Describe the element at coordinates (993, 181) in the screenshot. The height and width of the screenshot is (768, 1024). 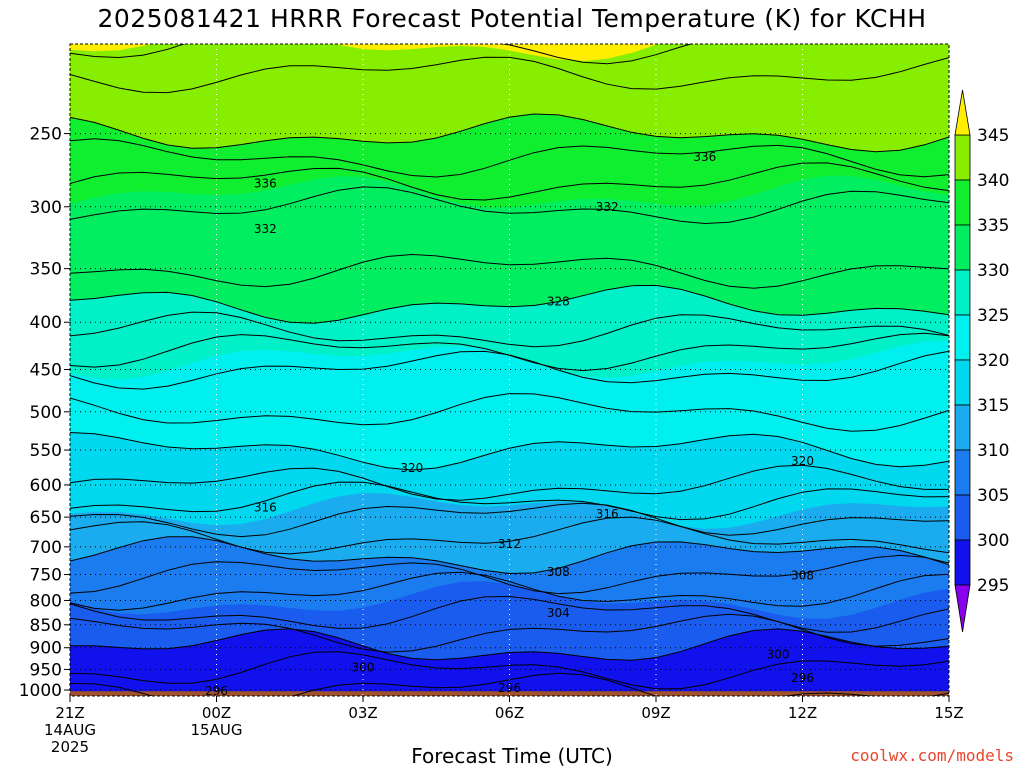
I see `colorbar-tick-label: 340` at that location.